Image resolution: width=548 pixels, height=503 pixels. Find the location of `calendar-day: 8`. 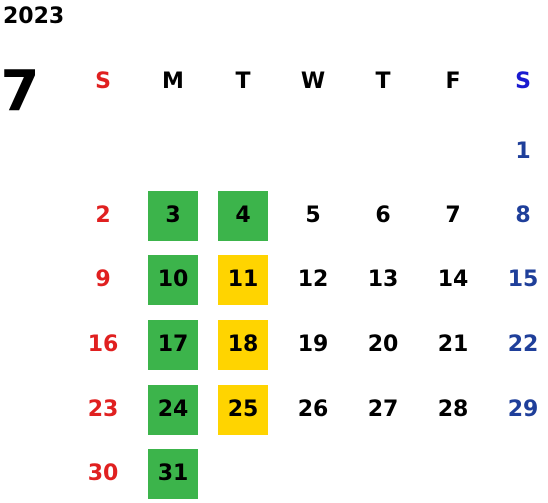

calendar-day: 8 is located at coordinates (523, 215).